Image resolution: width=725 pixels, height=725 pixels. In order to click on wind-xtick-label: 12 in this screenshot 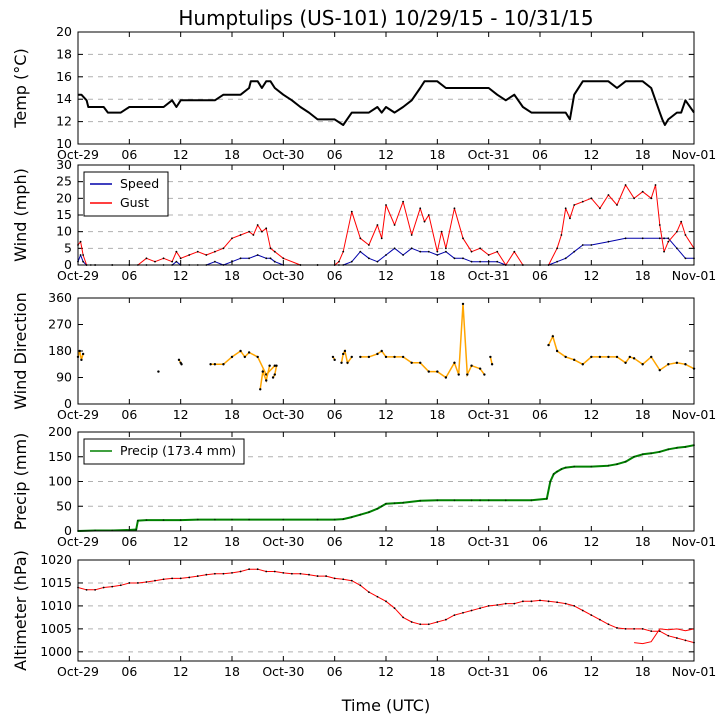, I will do `click(386, 275)`.